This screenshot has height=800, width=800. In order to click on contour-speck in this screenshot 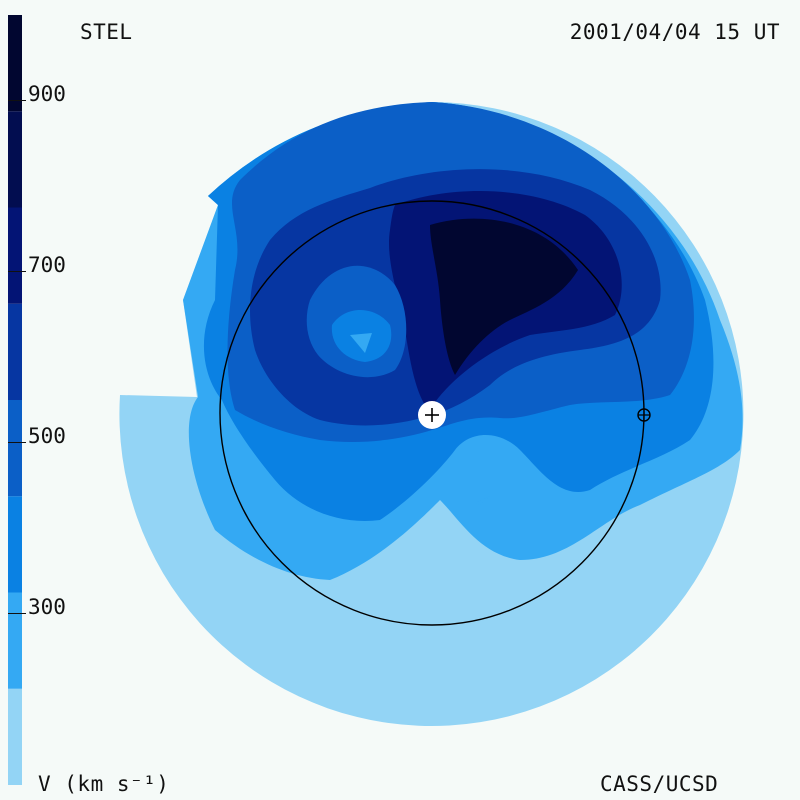, I will do `click(482, 500)`.